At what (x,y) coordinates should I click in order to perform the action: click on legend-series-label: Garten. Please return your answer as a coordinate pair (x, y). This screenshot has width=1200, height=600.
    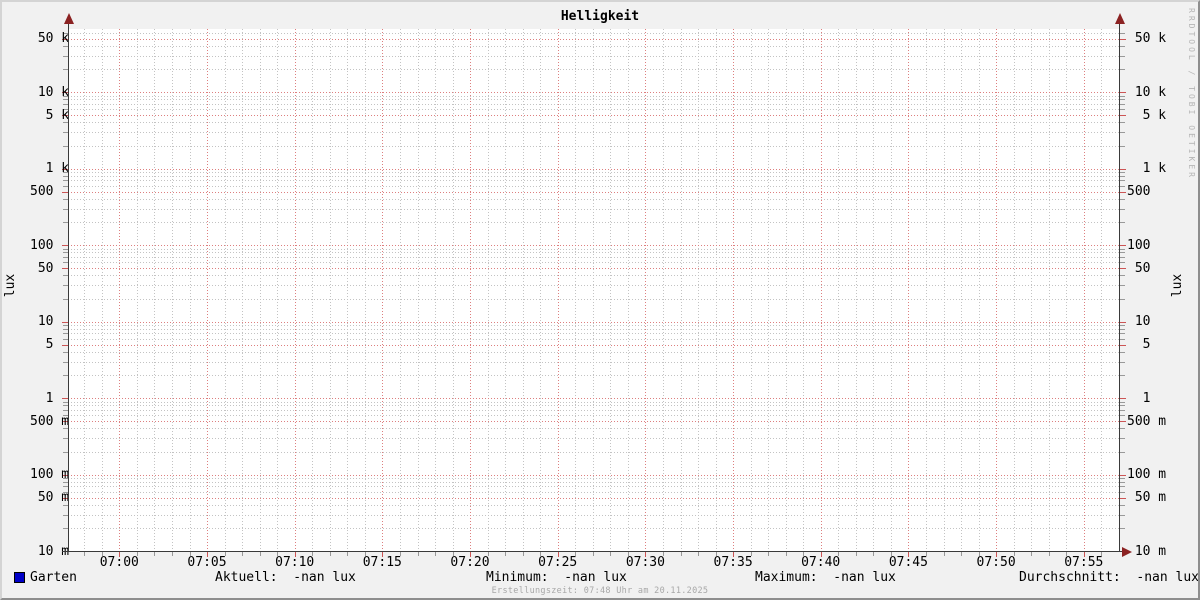
    Looking at the image, I should click on (53, 577).